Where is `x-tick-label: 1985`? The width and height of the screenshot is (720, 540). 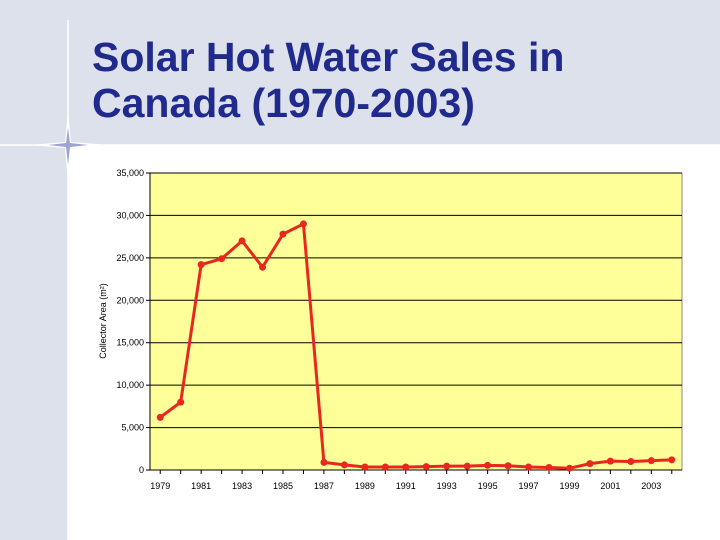
x-tick-label: 1985 is located at coordinates (283, 486).